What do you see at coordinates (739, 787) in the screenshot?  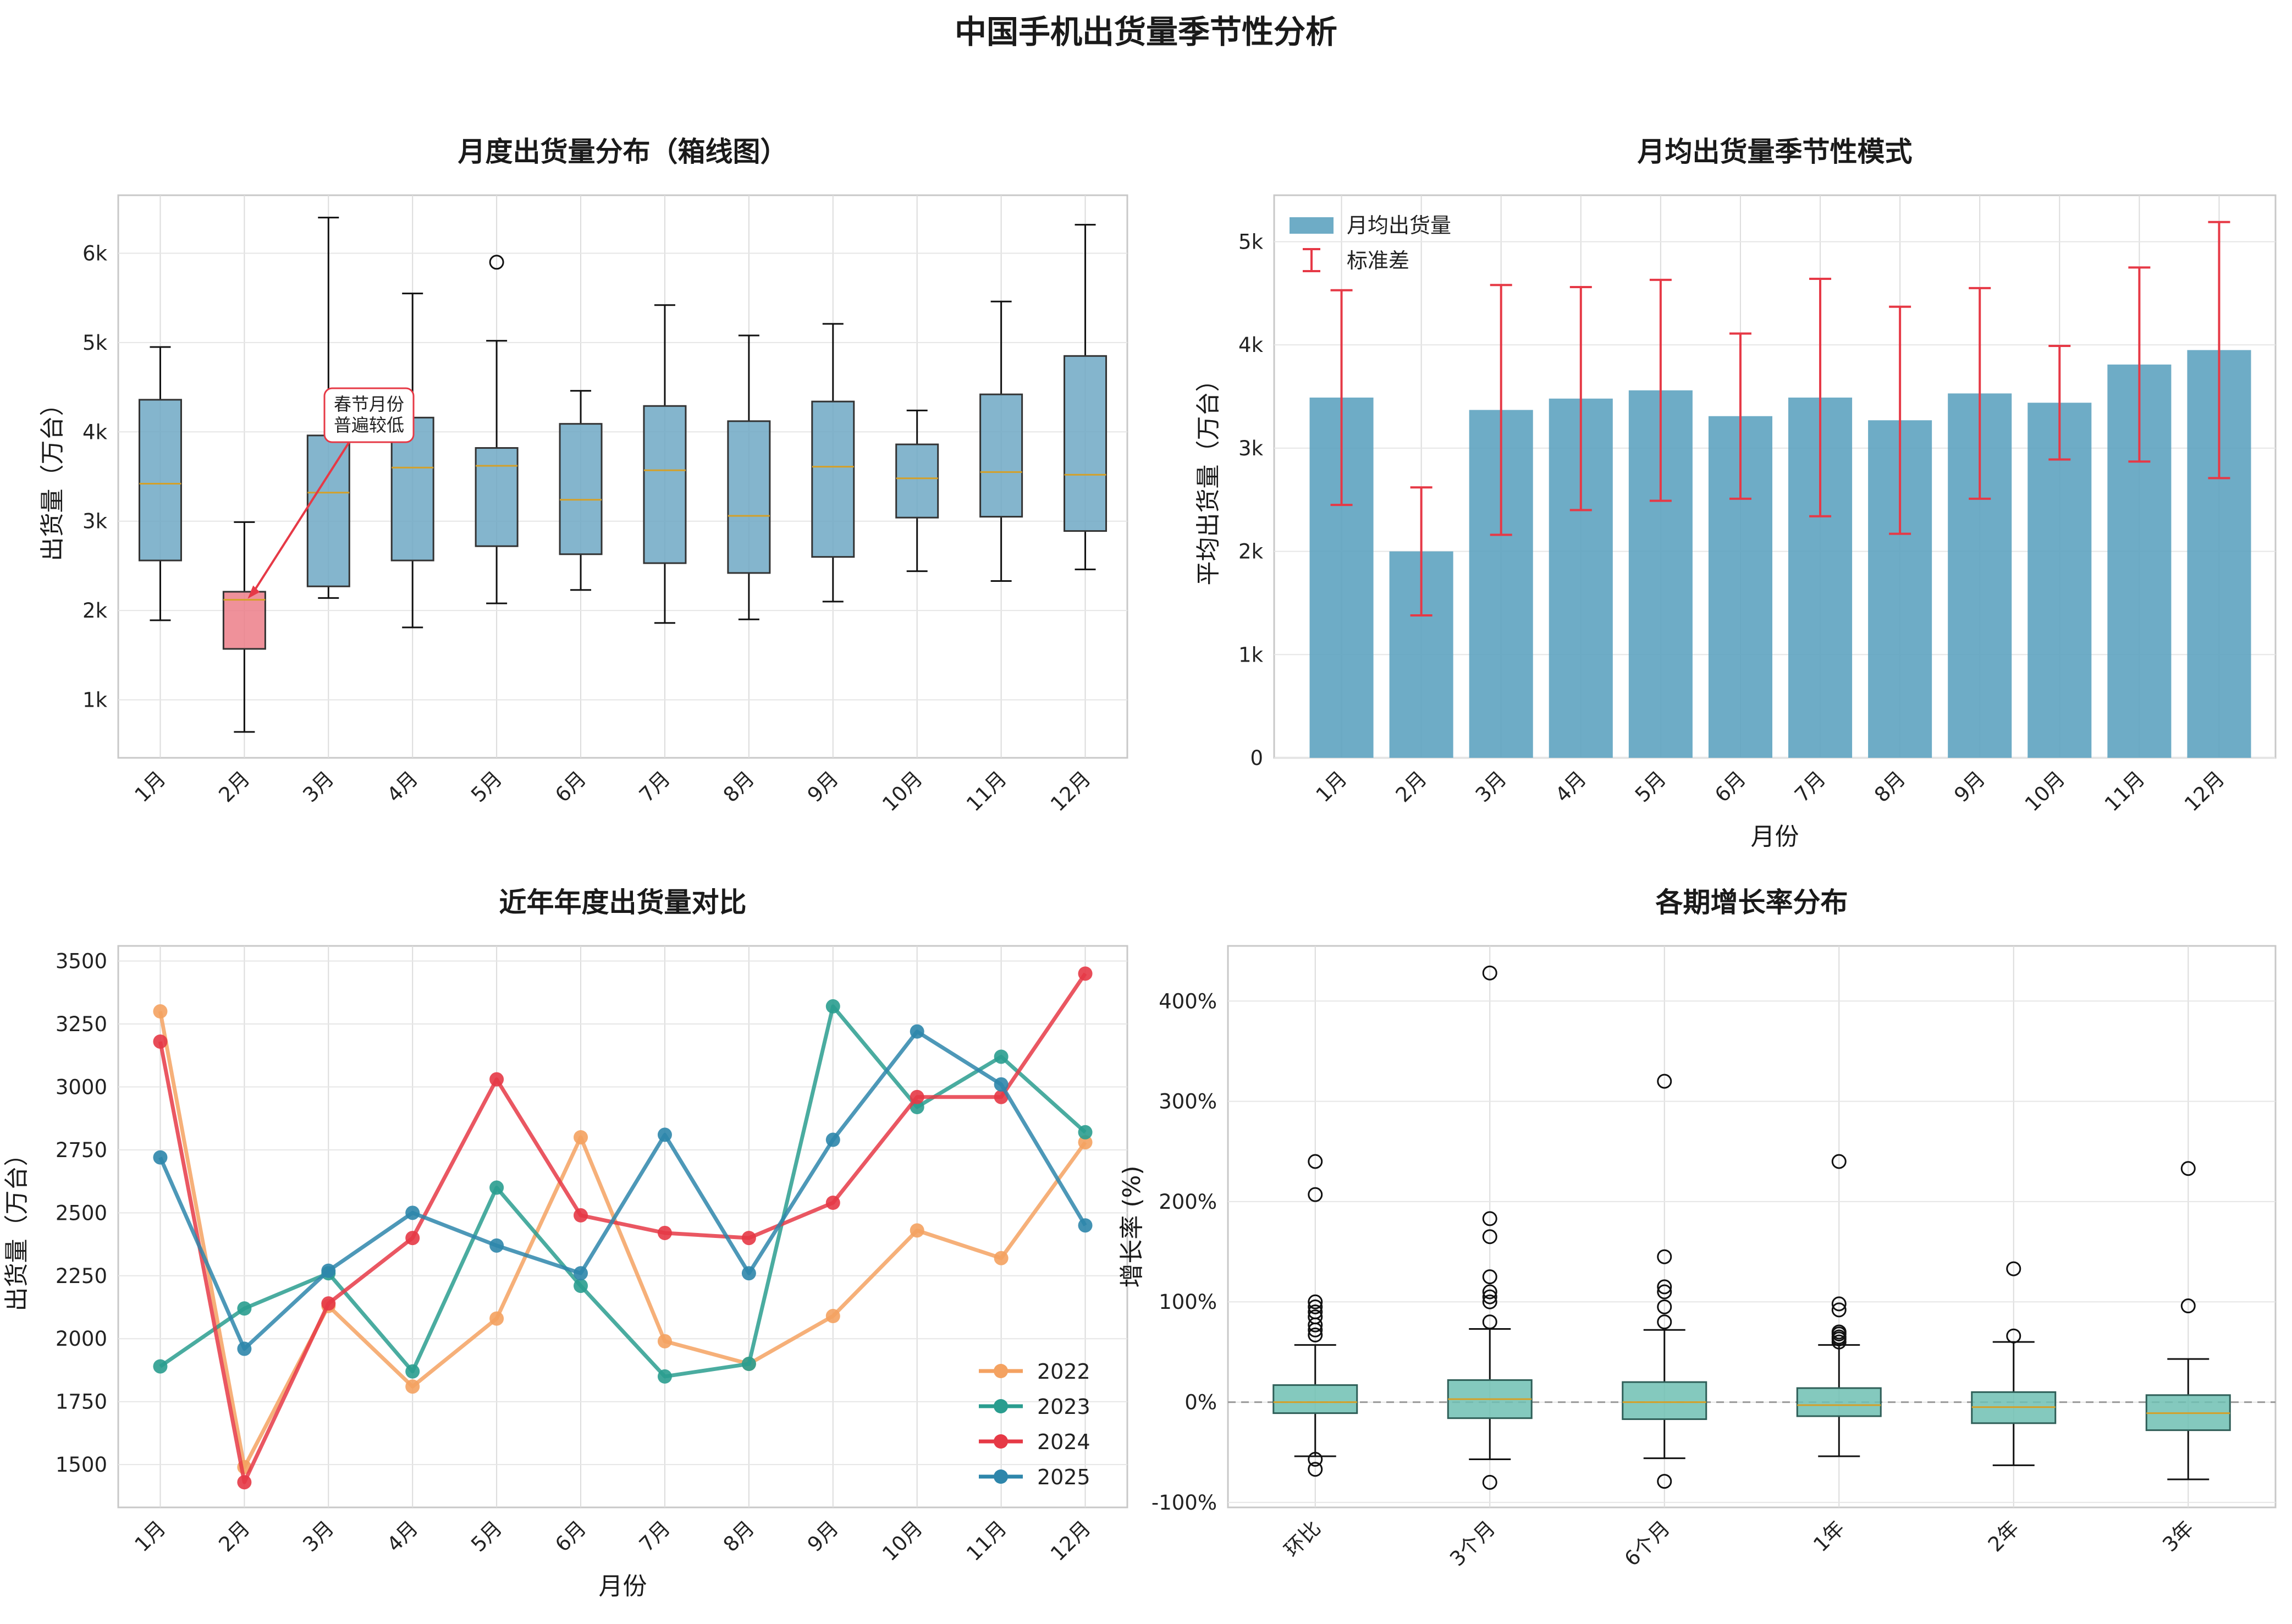 I see `x-tick-label: 8月` at bounding box center [739, 787].